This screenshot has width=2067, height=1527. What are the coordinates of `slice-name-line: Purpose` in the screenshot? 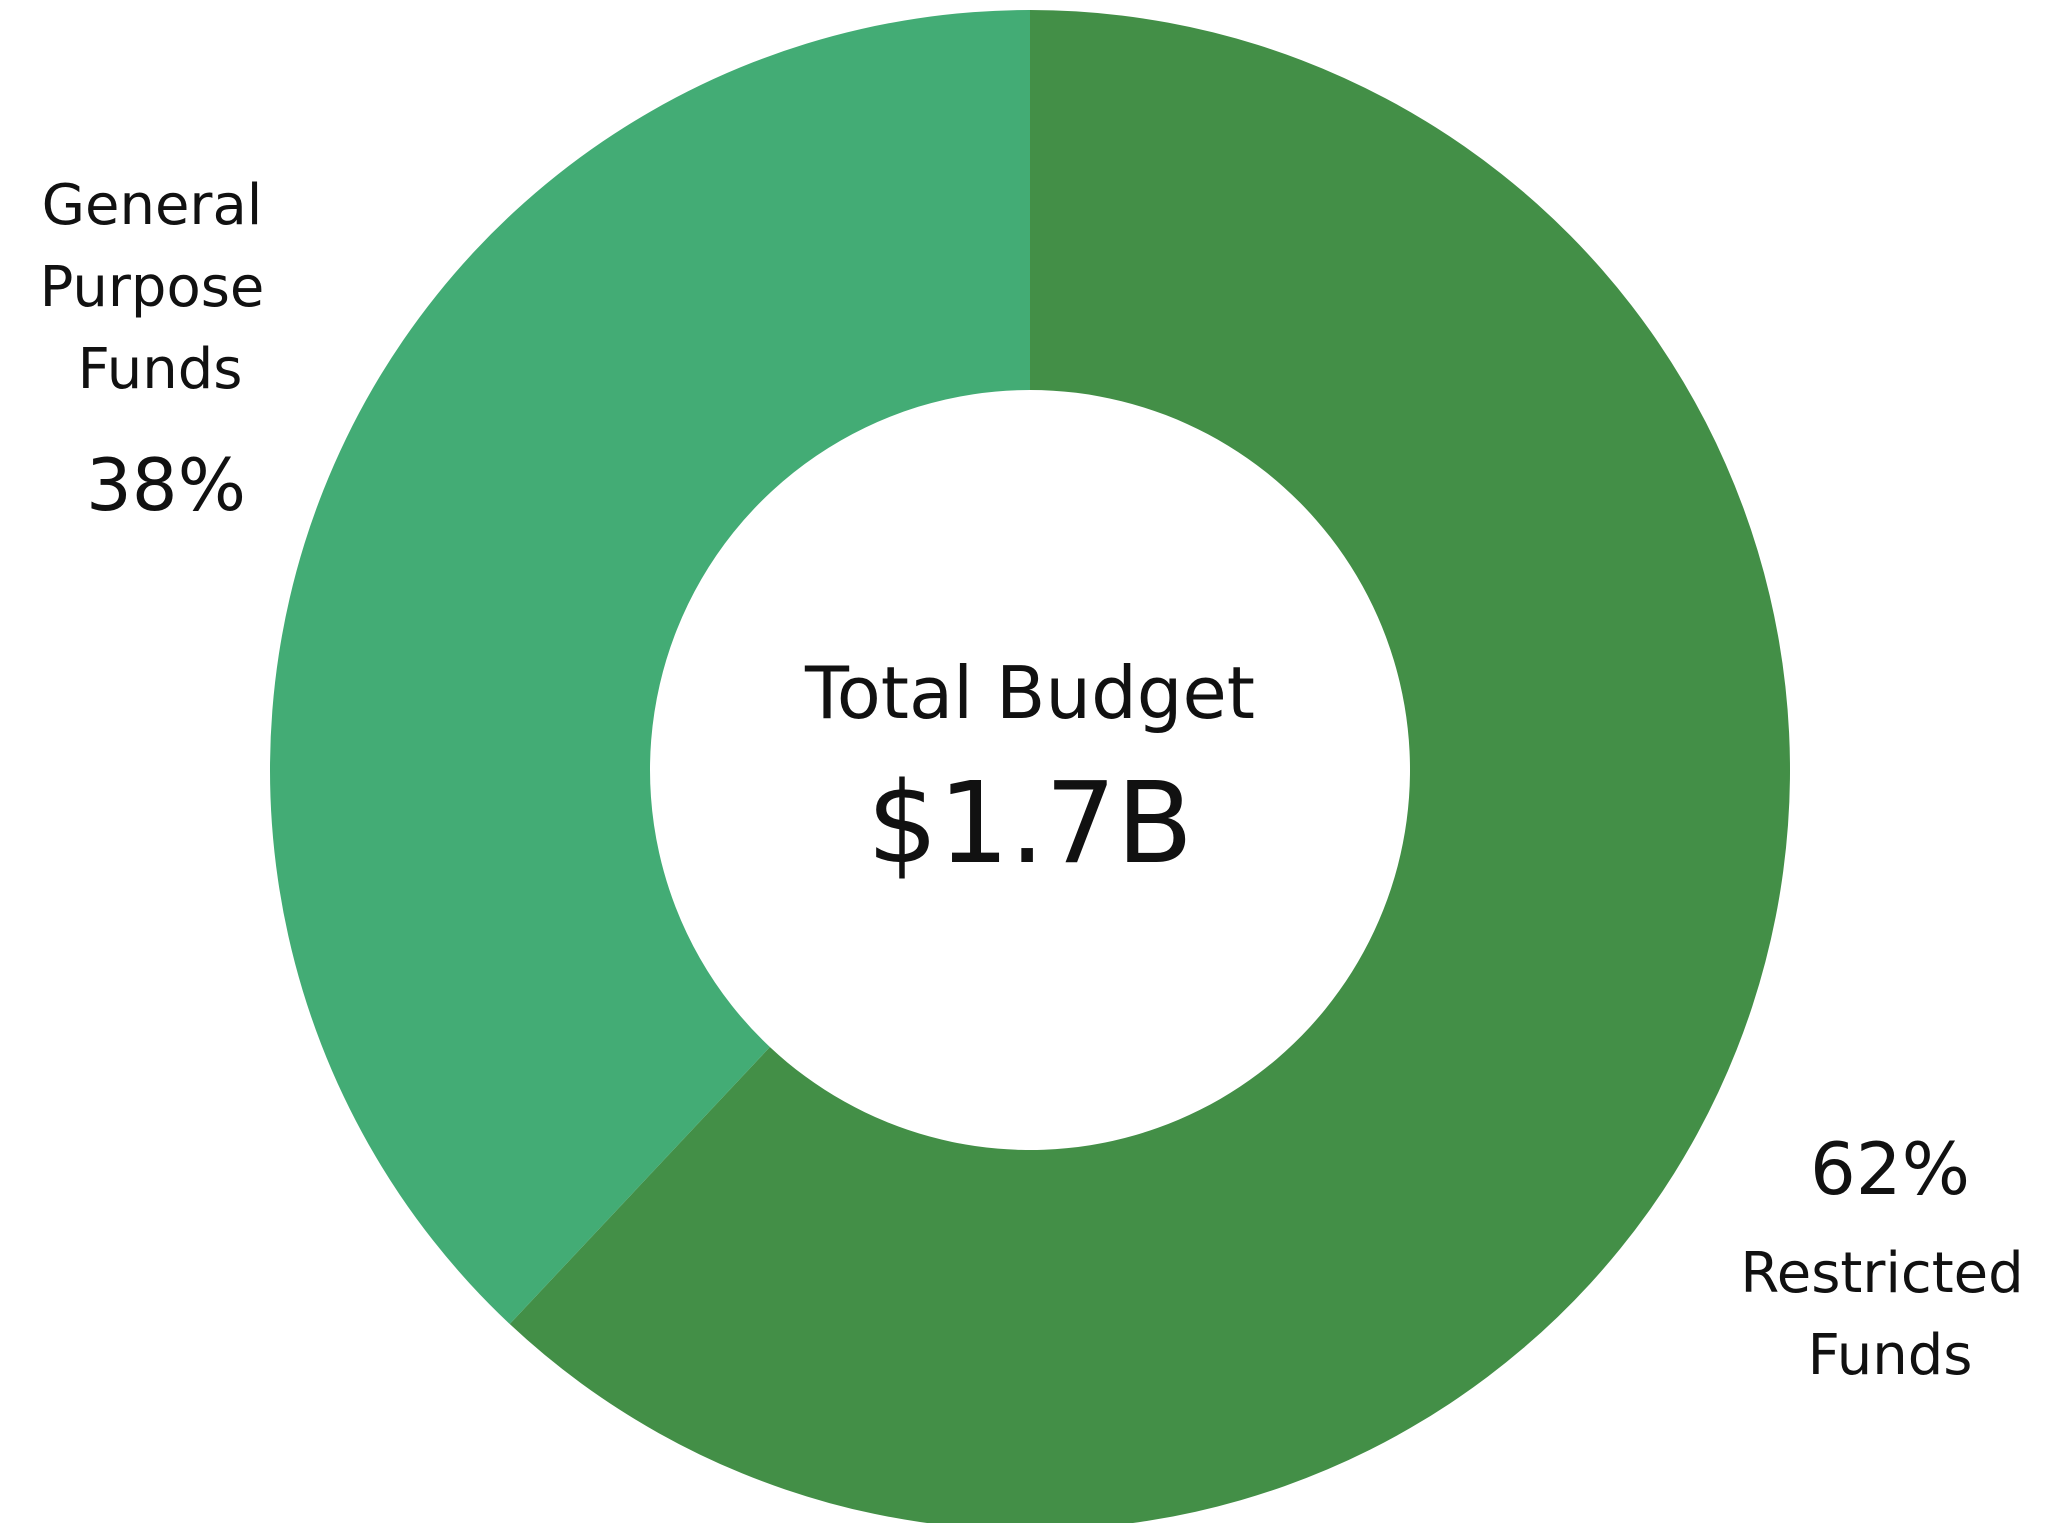 It's located at (152, 287).